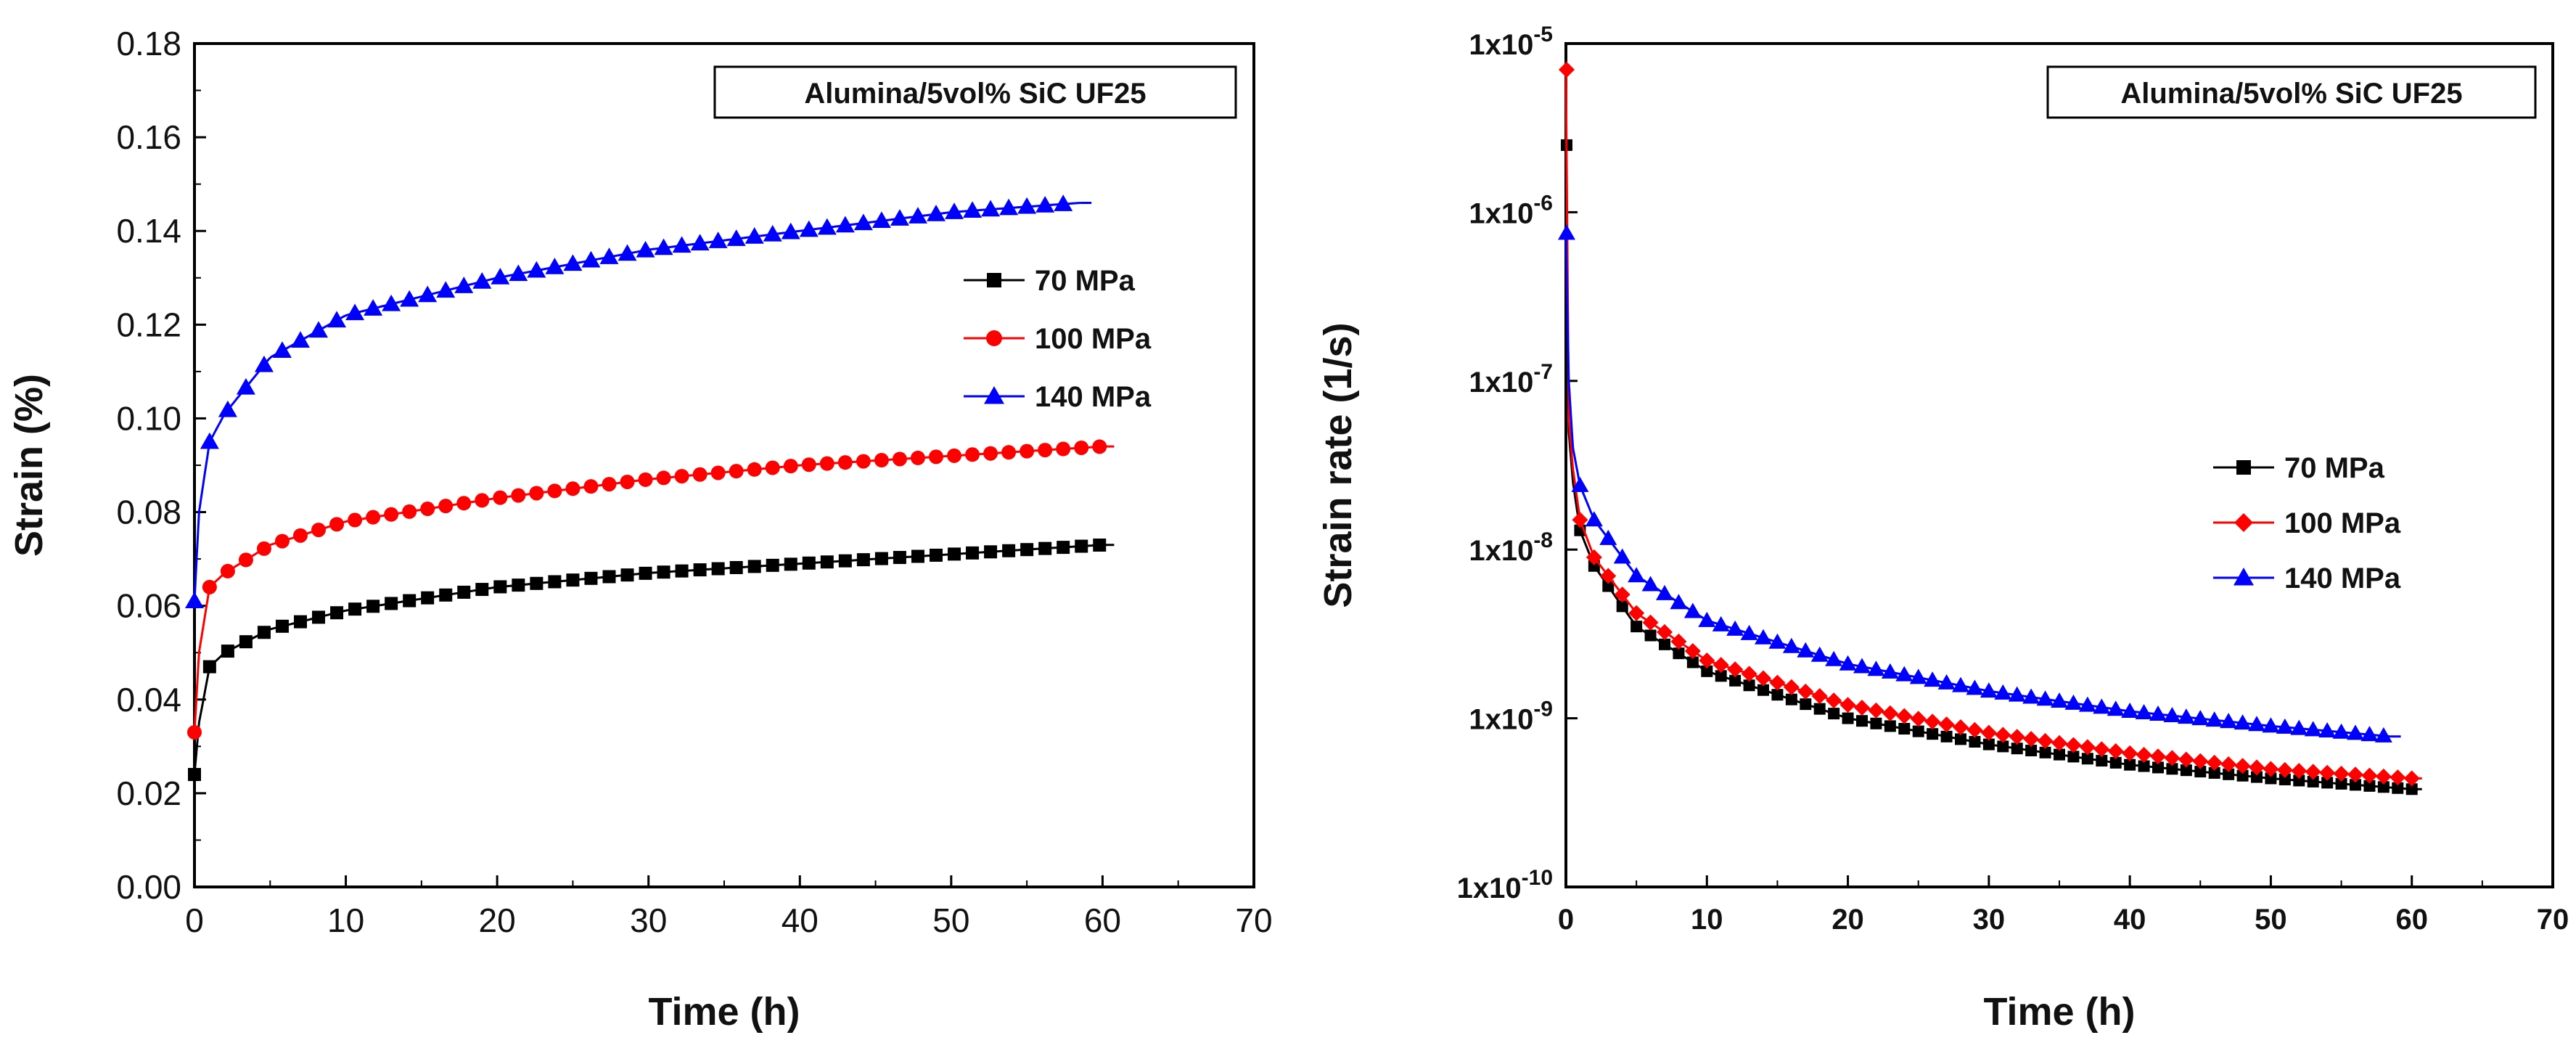  I want to click on y-tick-label: 1x10⁻⁶, so click(1511, 210).